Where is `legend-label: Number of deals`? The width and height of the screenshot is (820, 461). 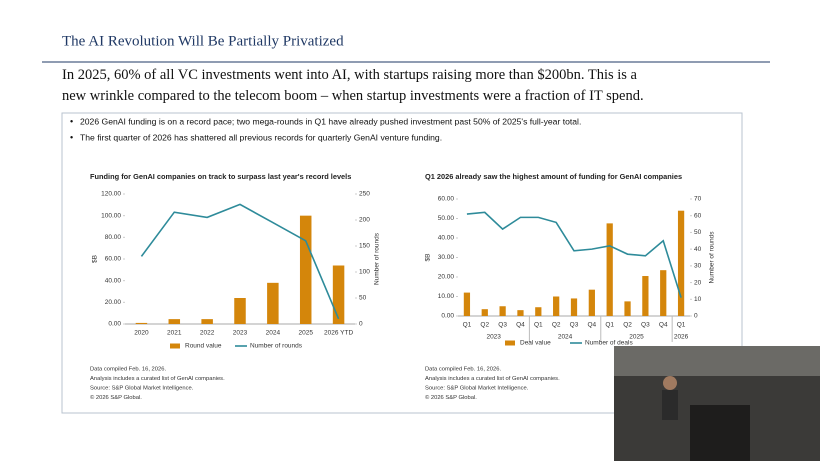 legend-label: Number of deals is located at coordinates (609, 343).